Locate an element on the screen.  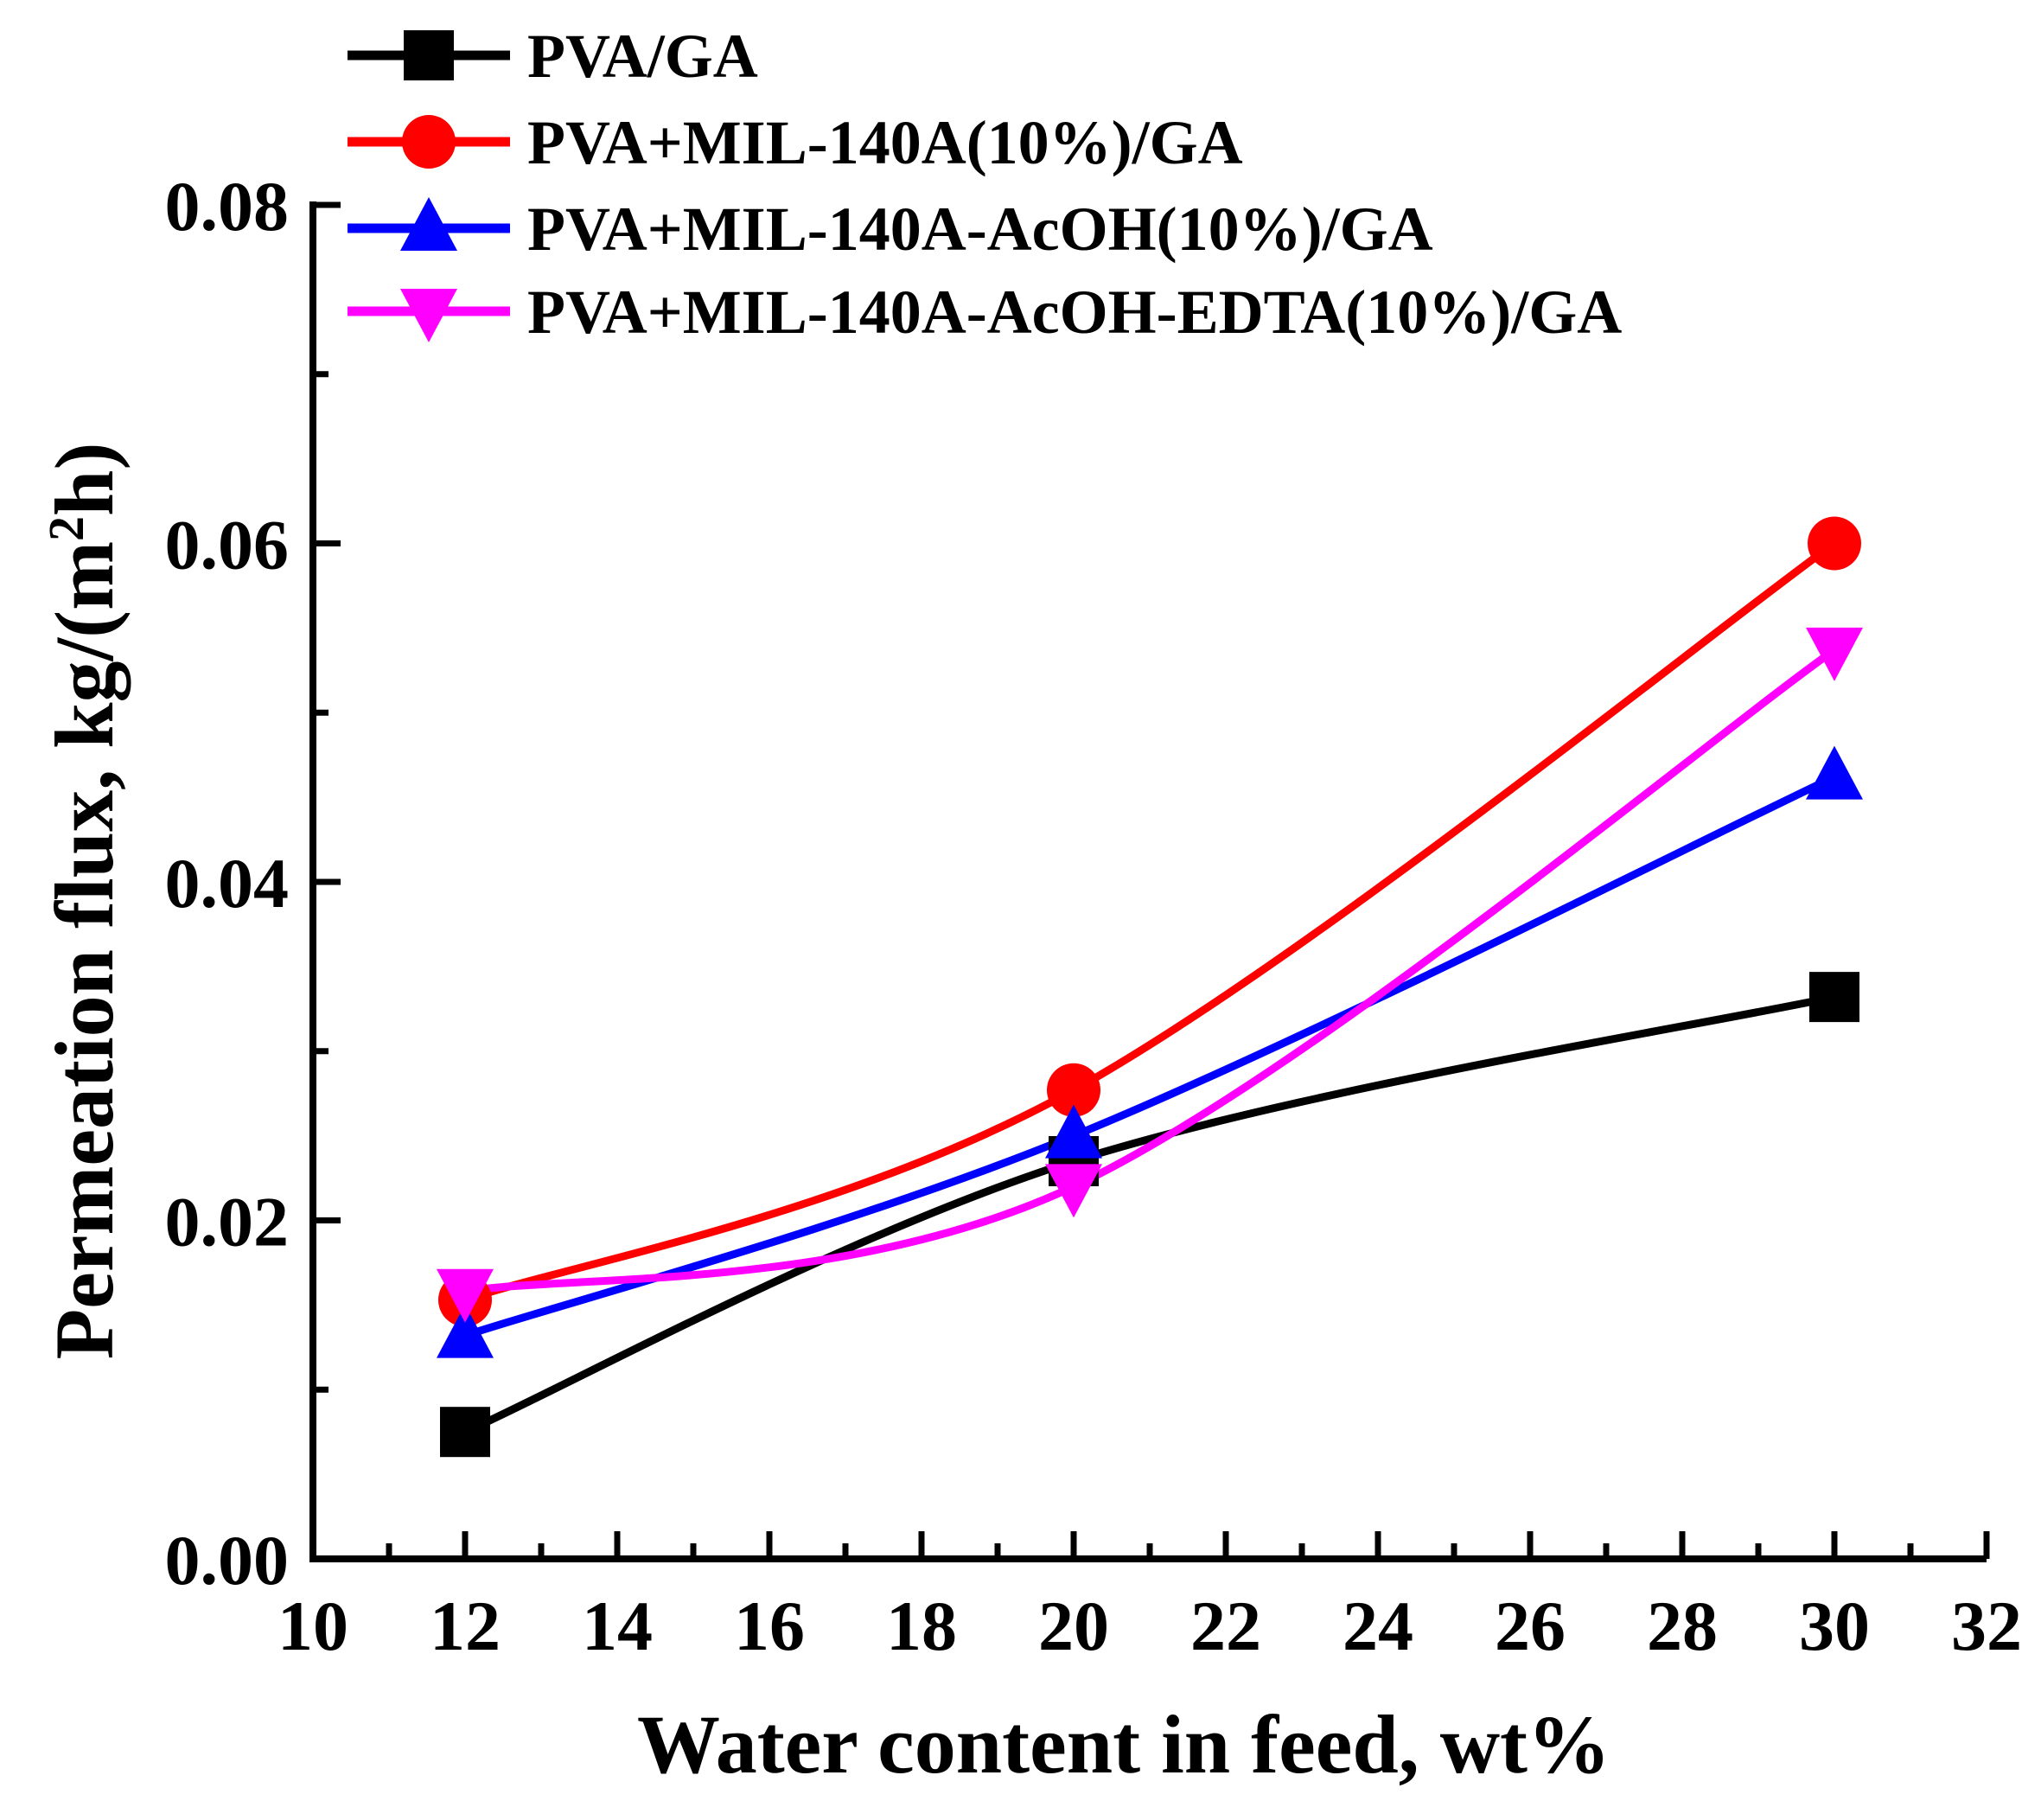
x-tick-label: 20 is located at coordinates (1073, 1626).